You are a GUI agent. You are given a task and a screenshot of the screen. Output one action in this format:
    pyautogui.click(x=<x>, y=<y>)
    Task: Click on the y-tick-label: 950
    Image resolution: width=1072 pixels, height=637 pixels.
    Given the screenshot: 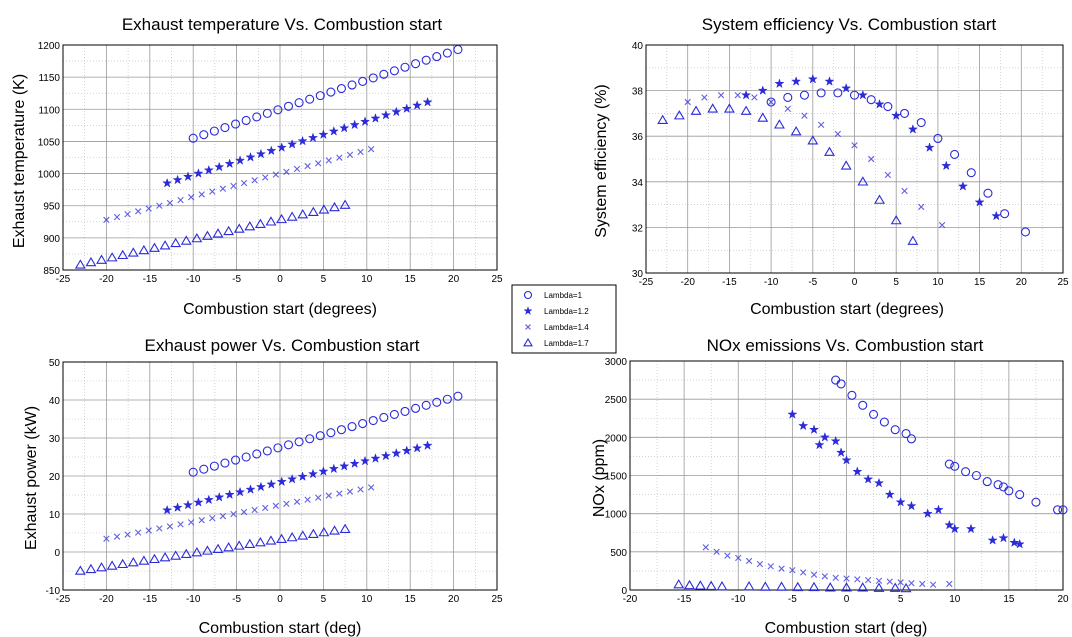 What is the action you would take?
    pyautogui.click(x=51, y=207)
    